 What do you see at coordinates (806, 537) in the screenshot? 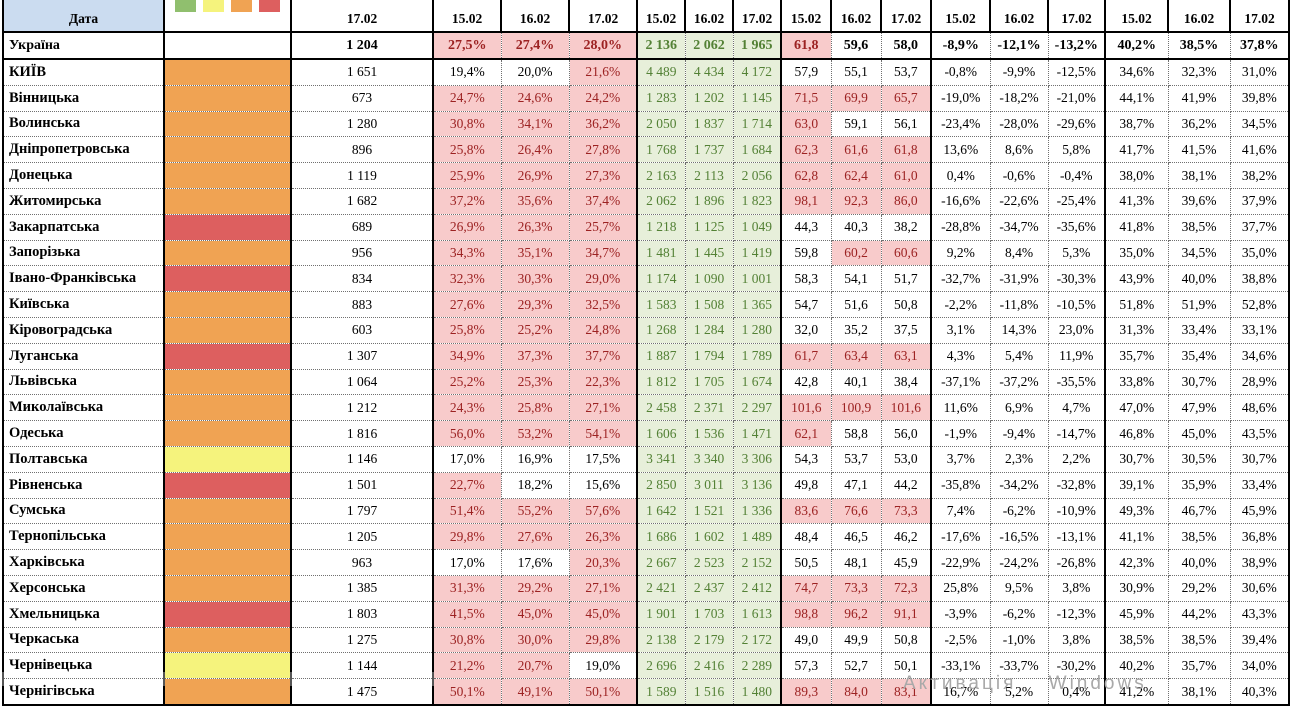
I see `rate-cell: 48,4` at bounding box center [806, 537].